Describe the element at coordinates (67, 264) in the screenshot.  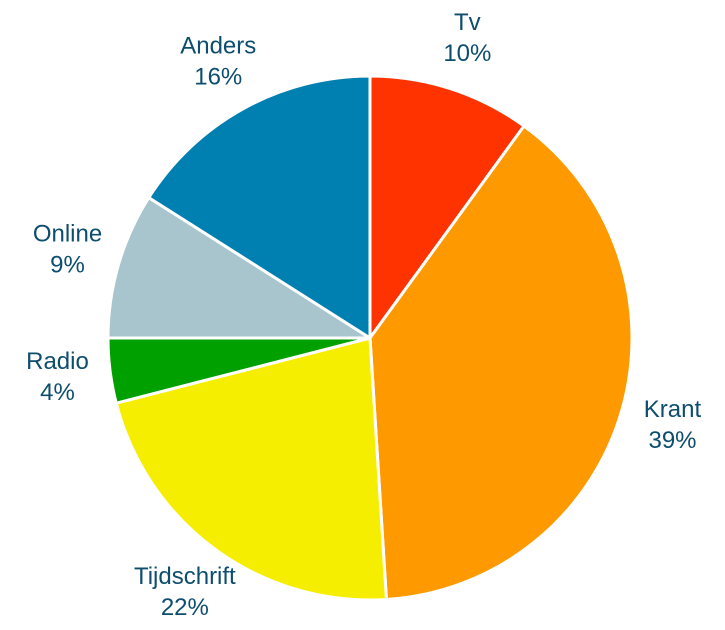
I see `slice-value-label: 9%` at that location.